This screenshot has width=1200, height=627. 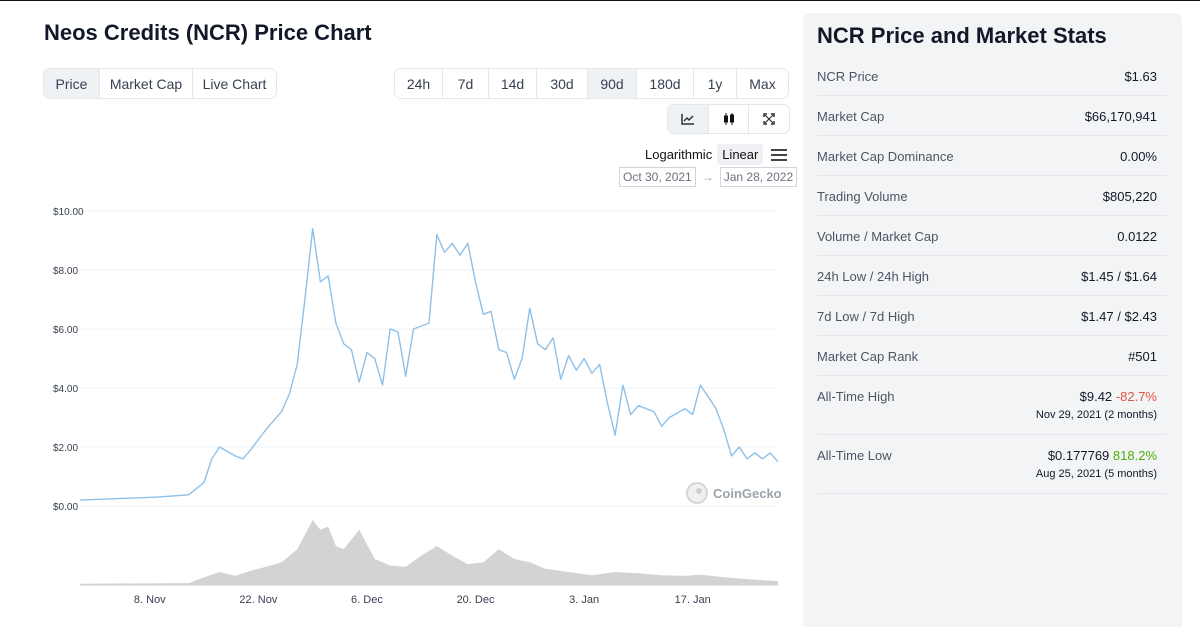 What do you see at coordinates (612, 83) in the screenshot?
I see `range-90d: 90d` at bounding box center [612, 83].